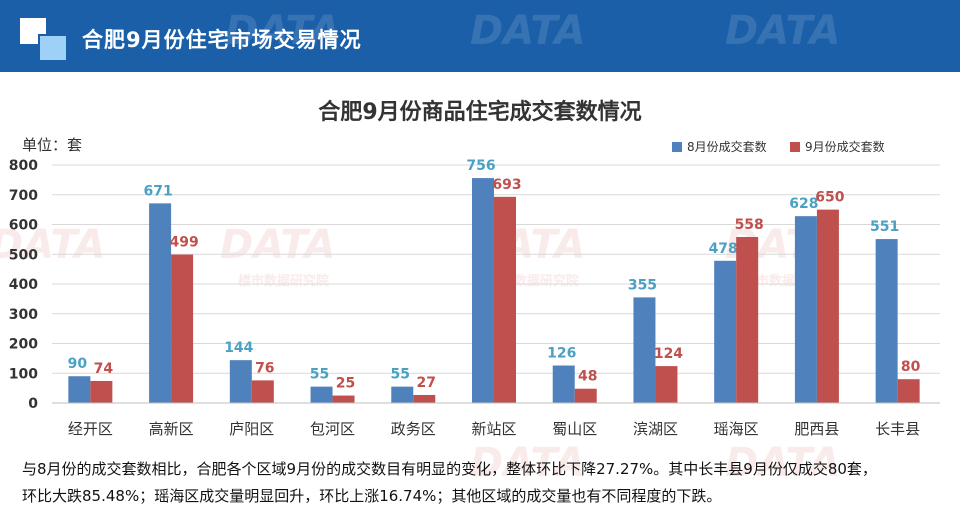  Describe the element at coordinates (345, 384) in the screenshot. I see `data-label-sep: 25` at that location.